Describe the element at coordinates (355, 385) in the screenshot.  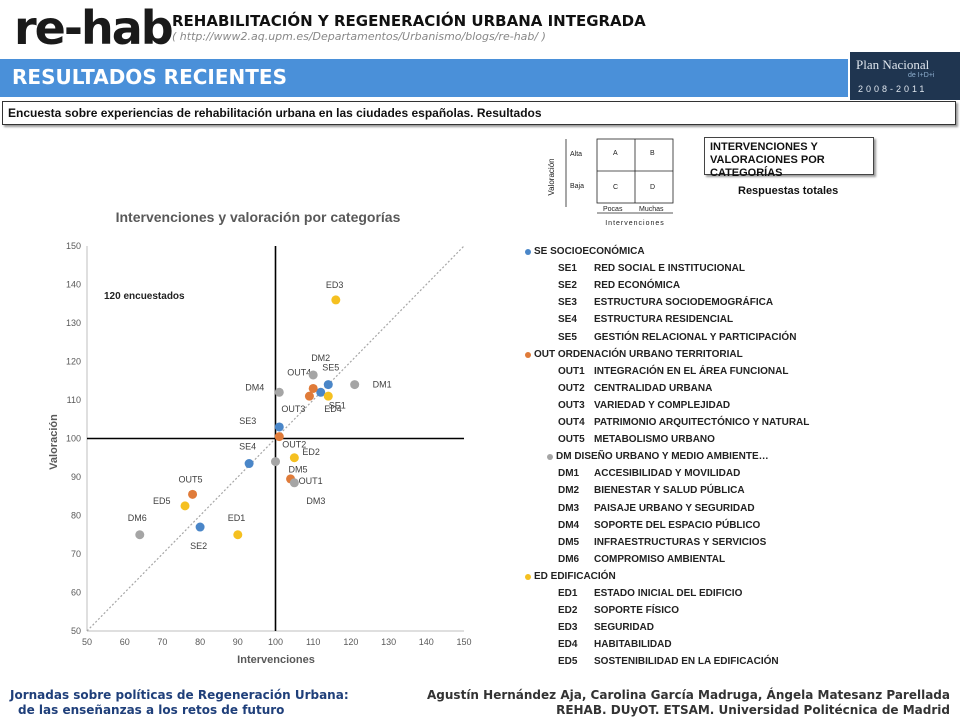
I see `point-dm1` at that location.